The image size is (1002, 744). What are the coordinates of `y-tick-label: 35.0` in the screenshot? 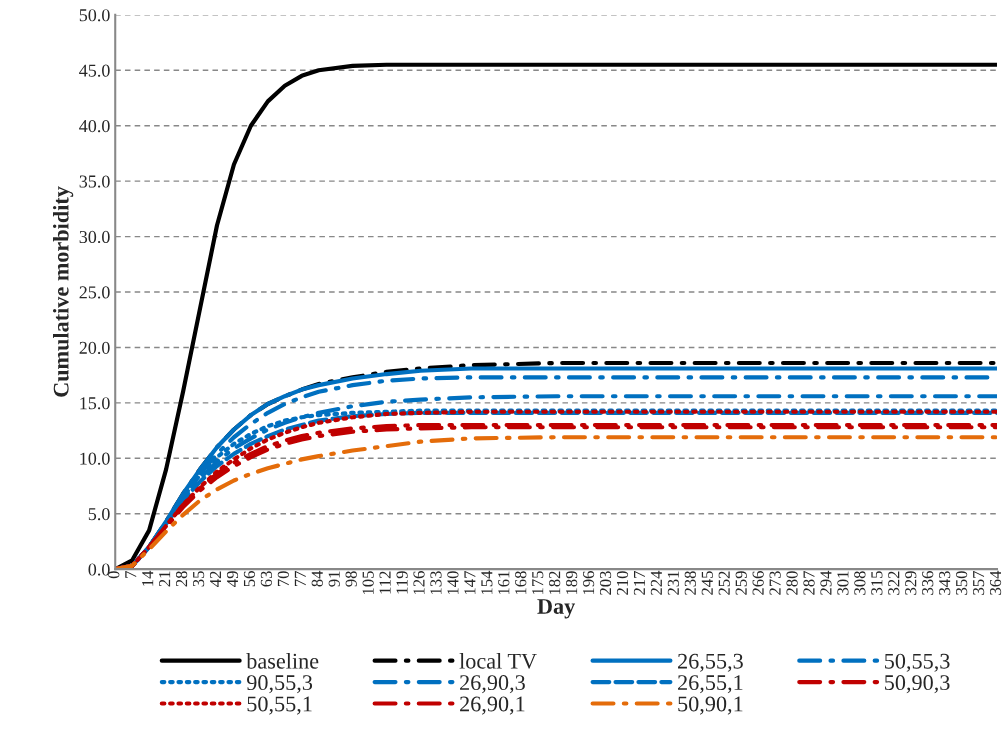 It's located at (94, 181).